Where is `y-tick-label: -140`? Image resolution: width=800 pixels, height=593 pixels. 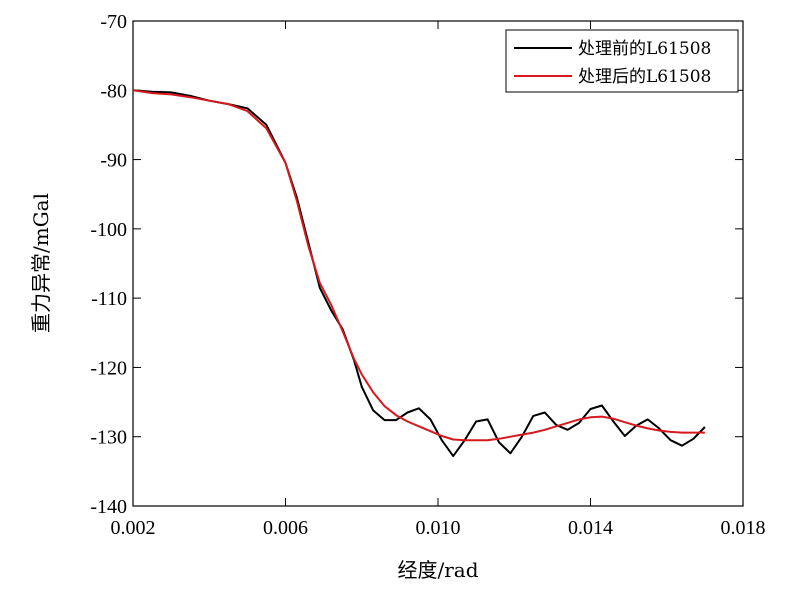
y-tick-label: -140 is located at coordinates (108, 507).